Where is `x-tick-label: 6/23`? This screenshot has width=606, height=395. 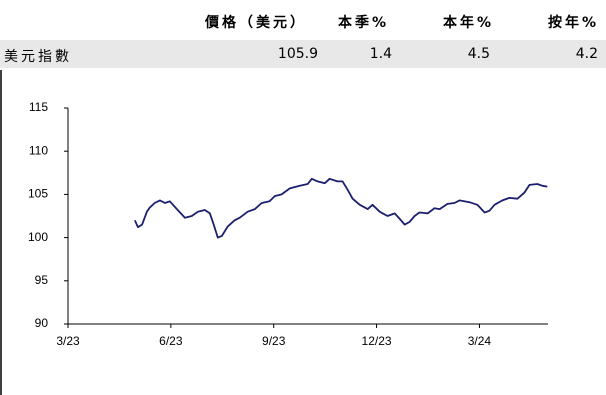
x-tick-label: 6/23 is located at coordinates (171, 341).